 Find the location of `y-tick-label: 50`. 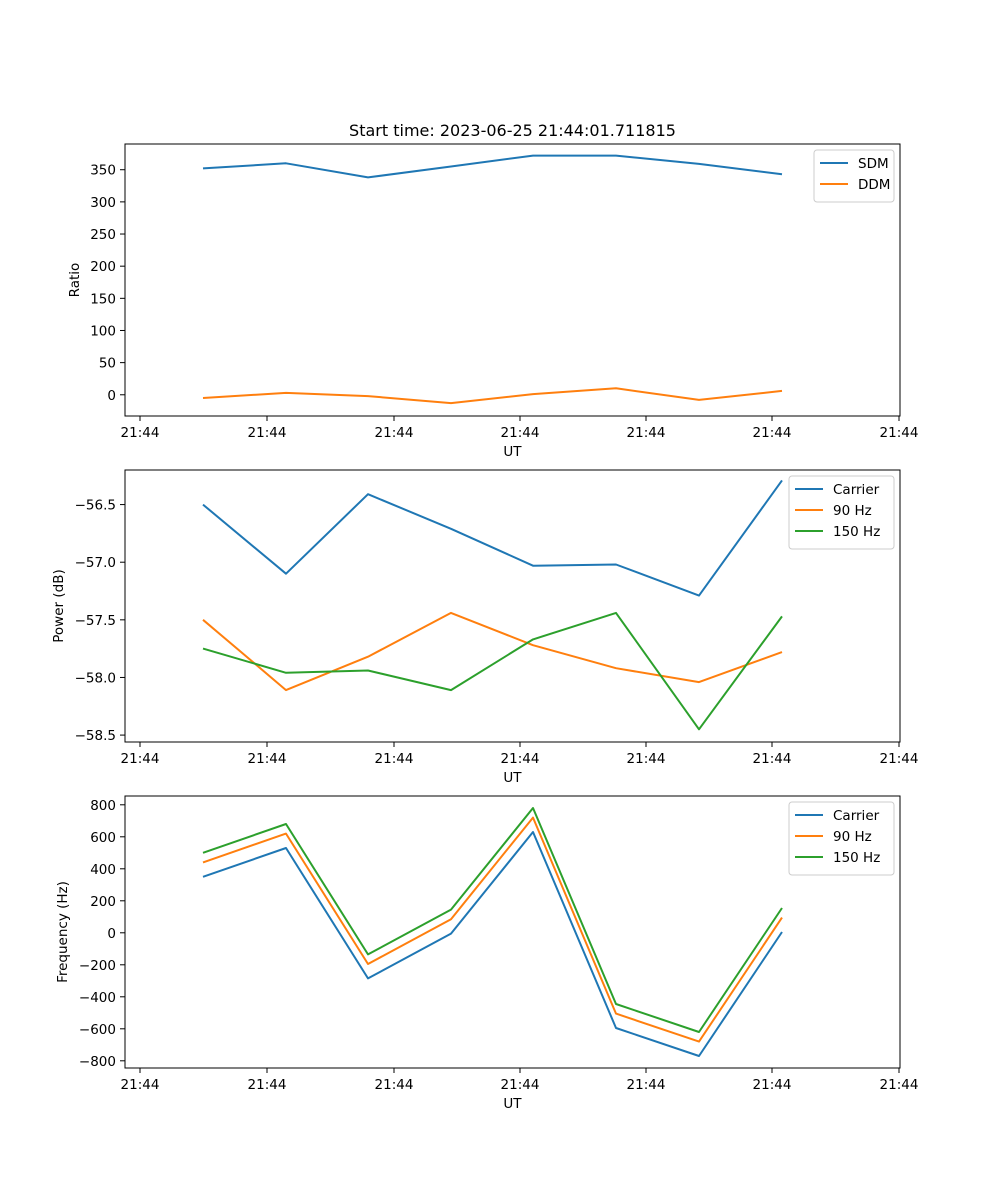

y-tick-label: 50 is located at coordinates (107, 364).